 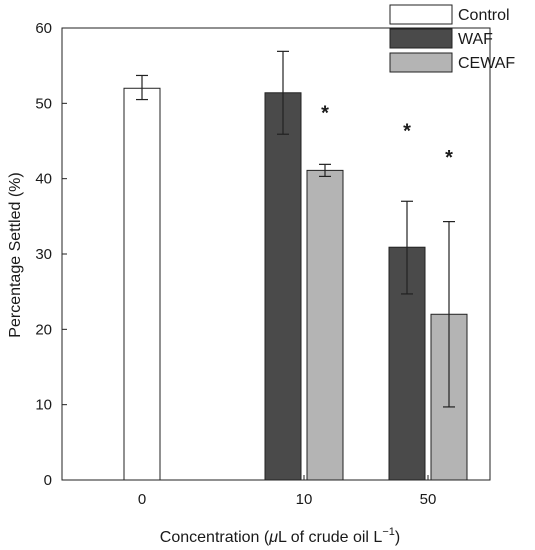 What do you see at coordinates (48, 480) in the screenshot?
I see `y-tick-label: 0` at bounding box center [48, 480].